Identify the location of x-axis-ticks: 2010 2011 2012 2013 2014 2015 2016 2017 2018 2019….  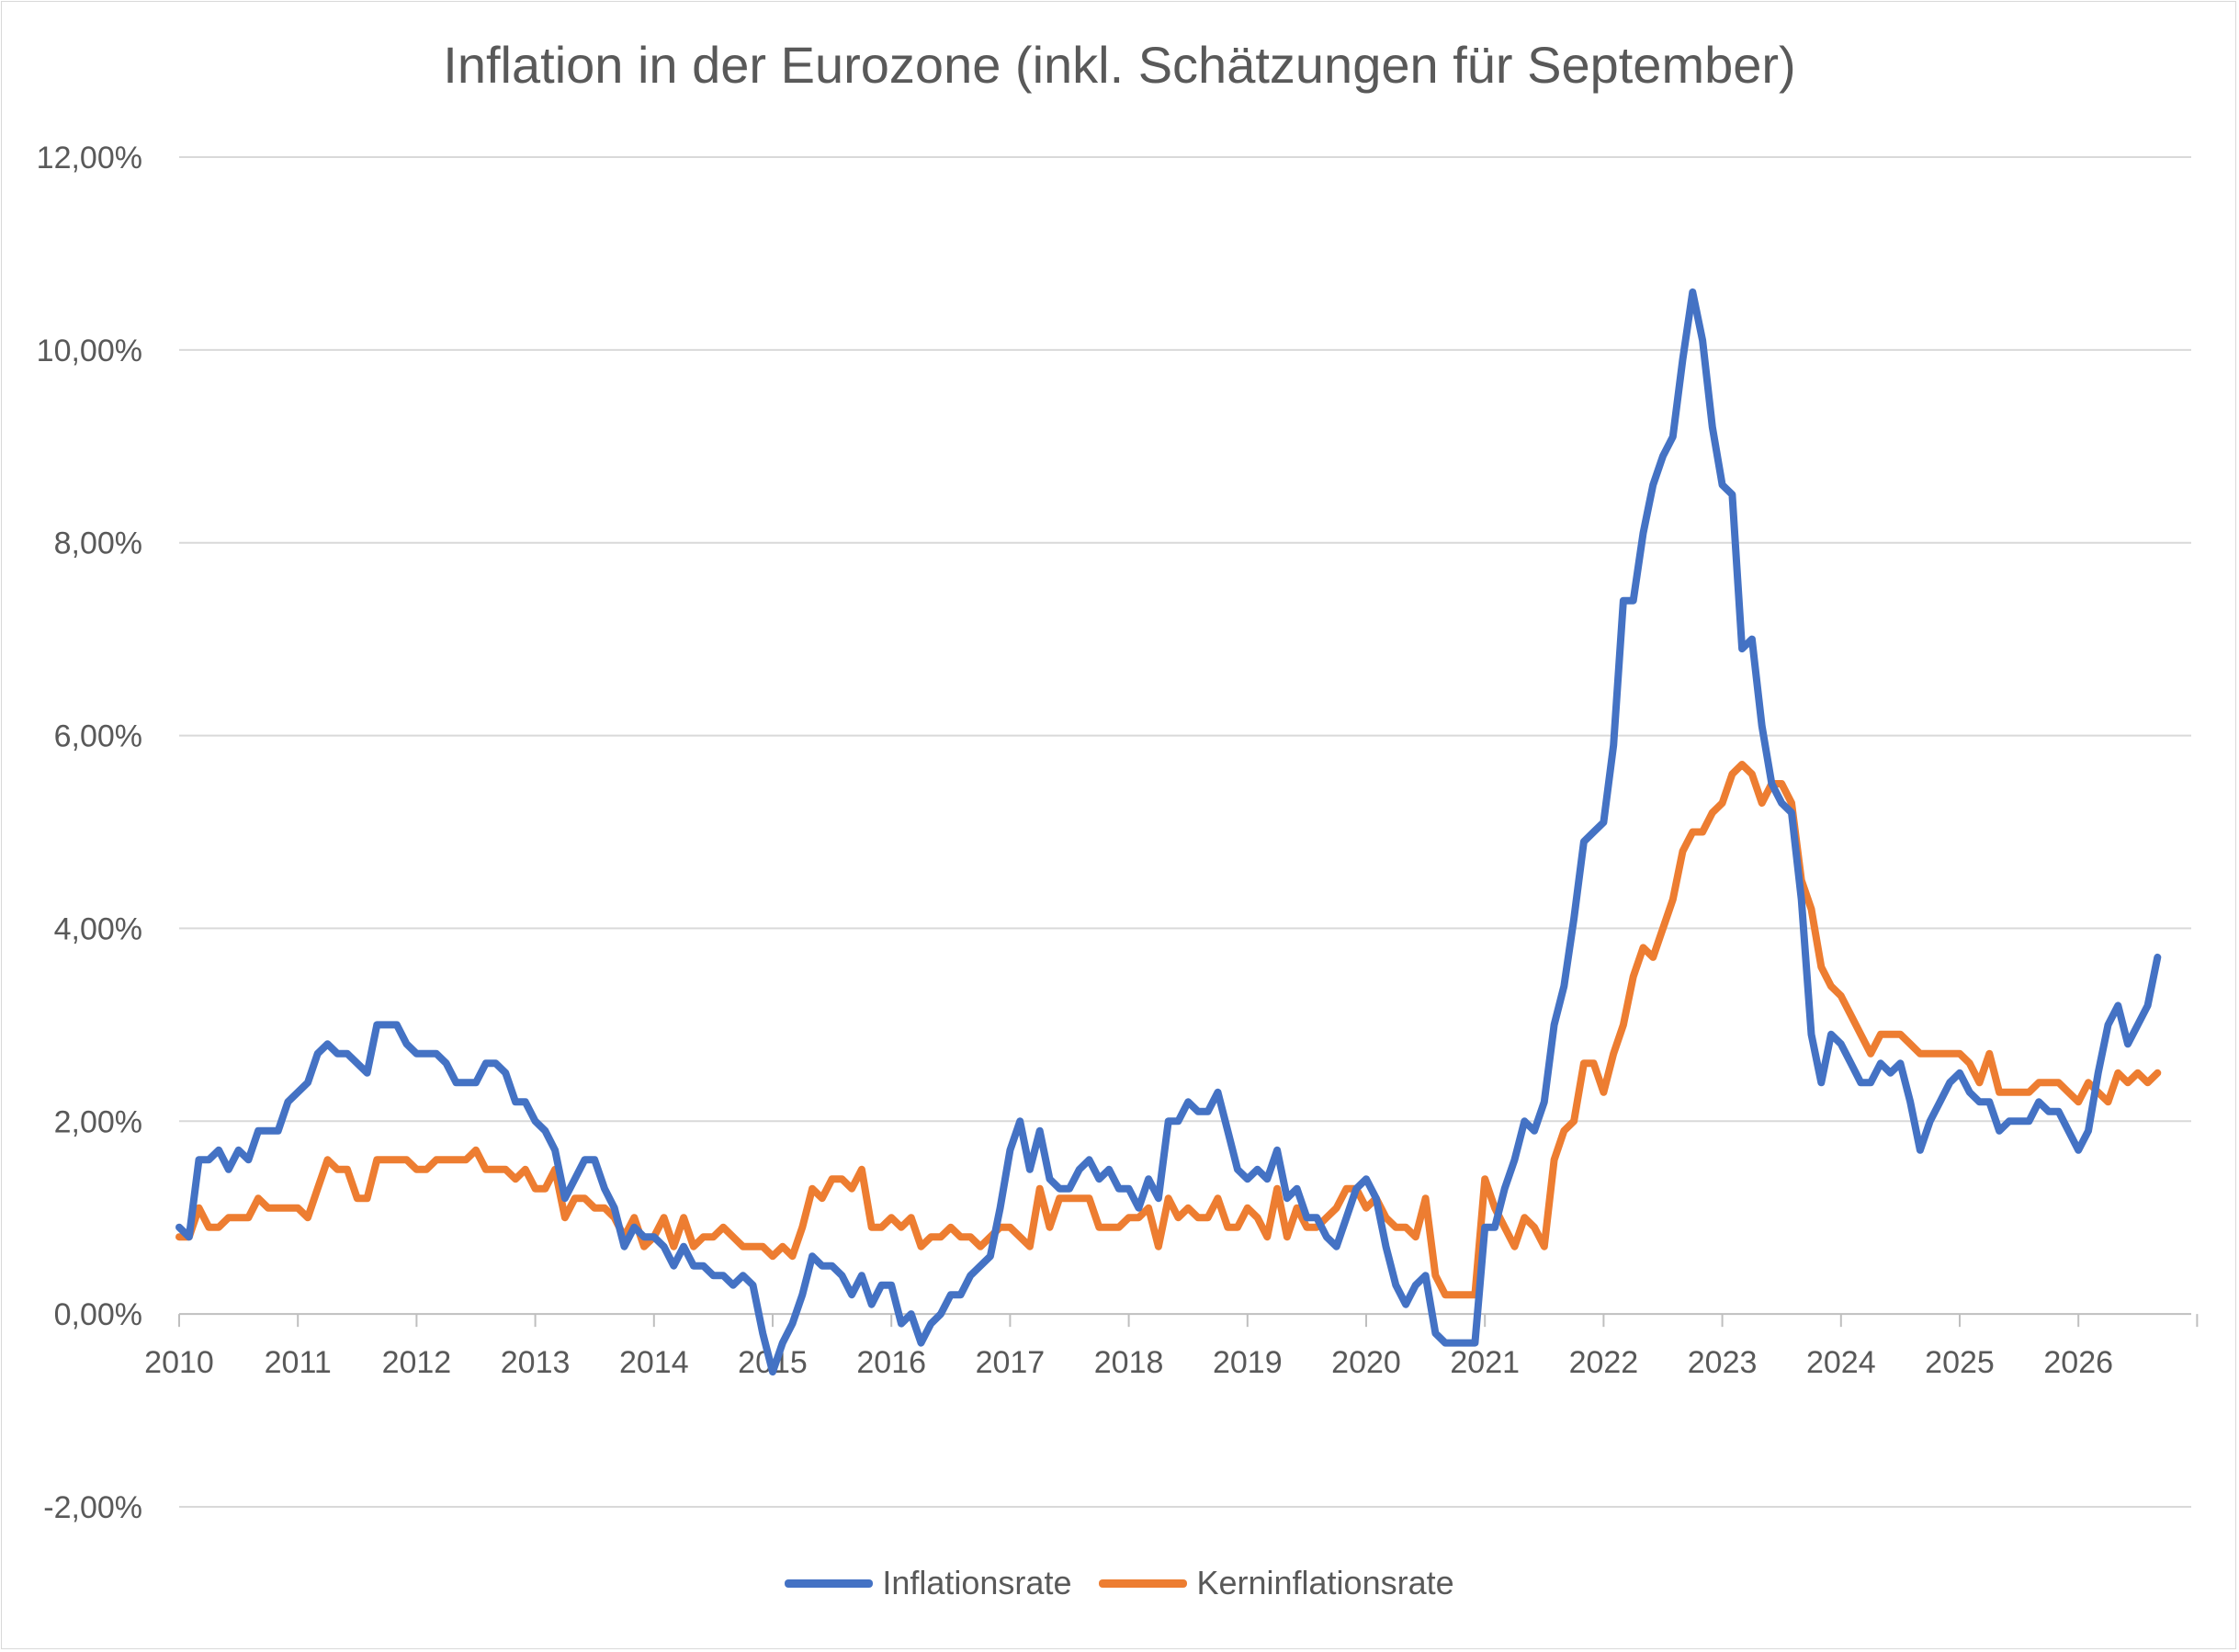
(1128, 1362).